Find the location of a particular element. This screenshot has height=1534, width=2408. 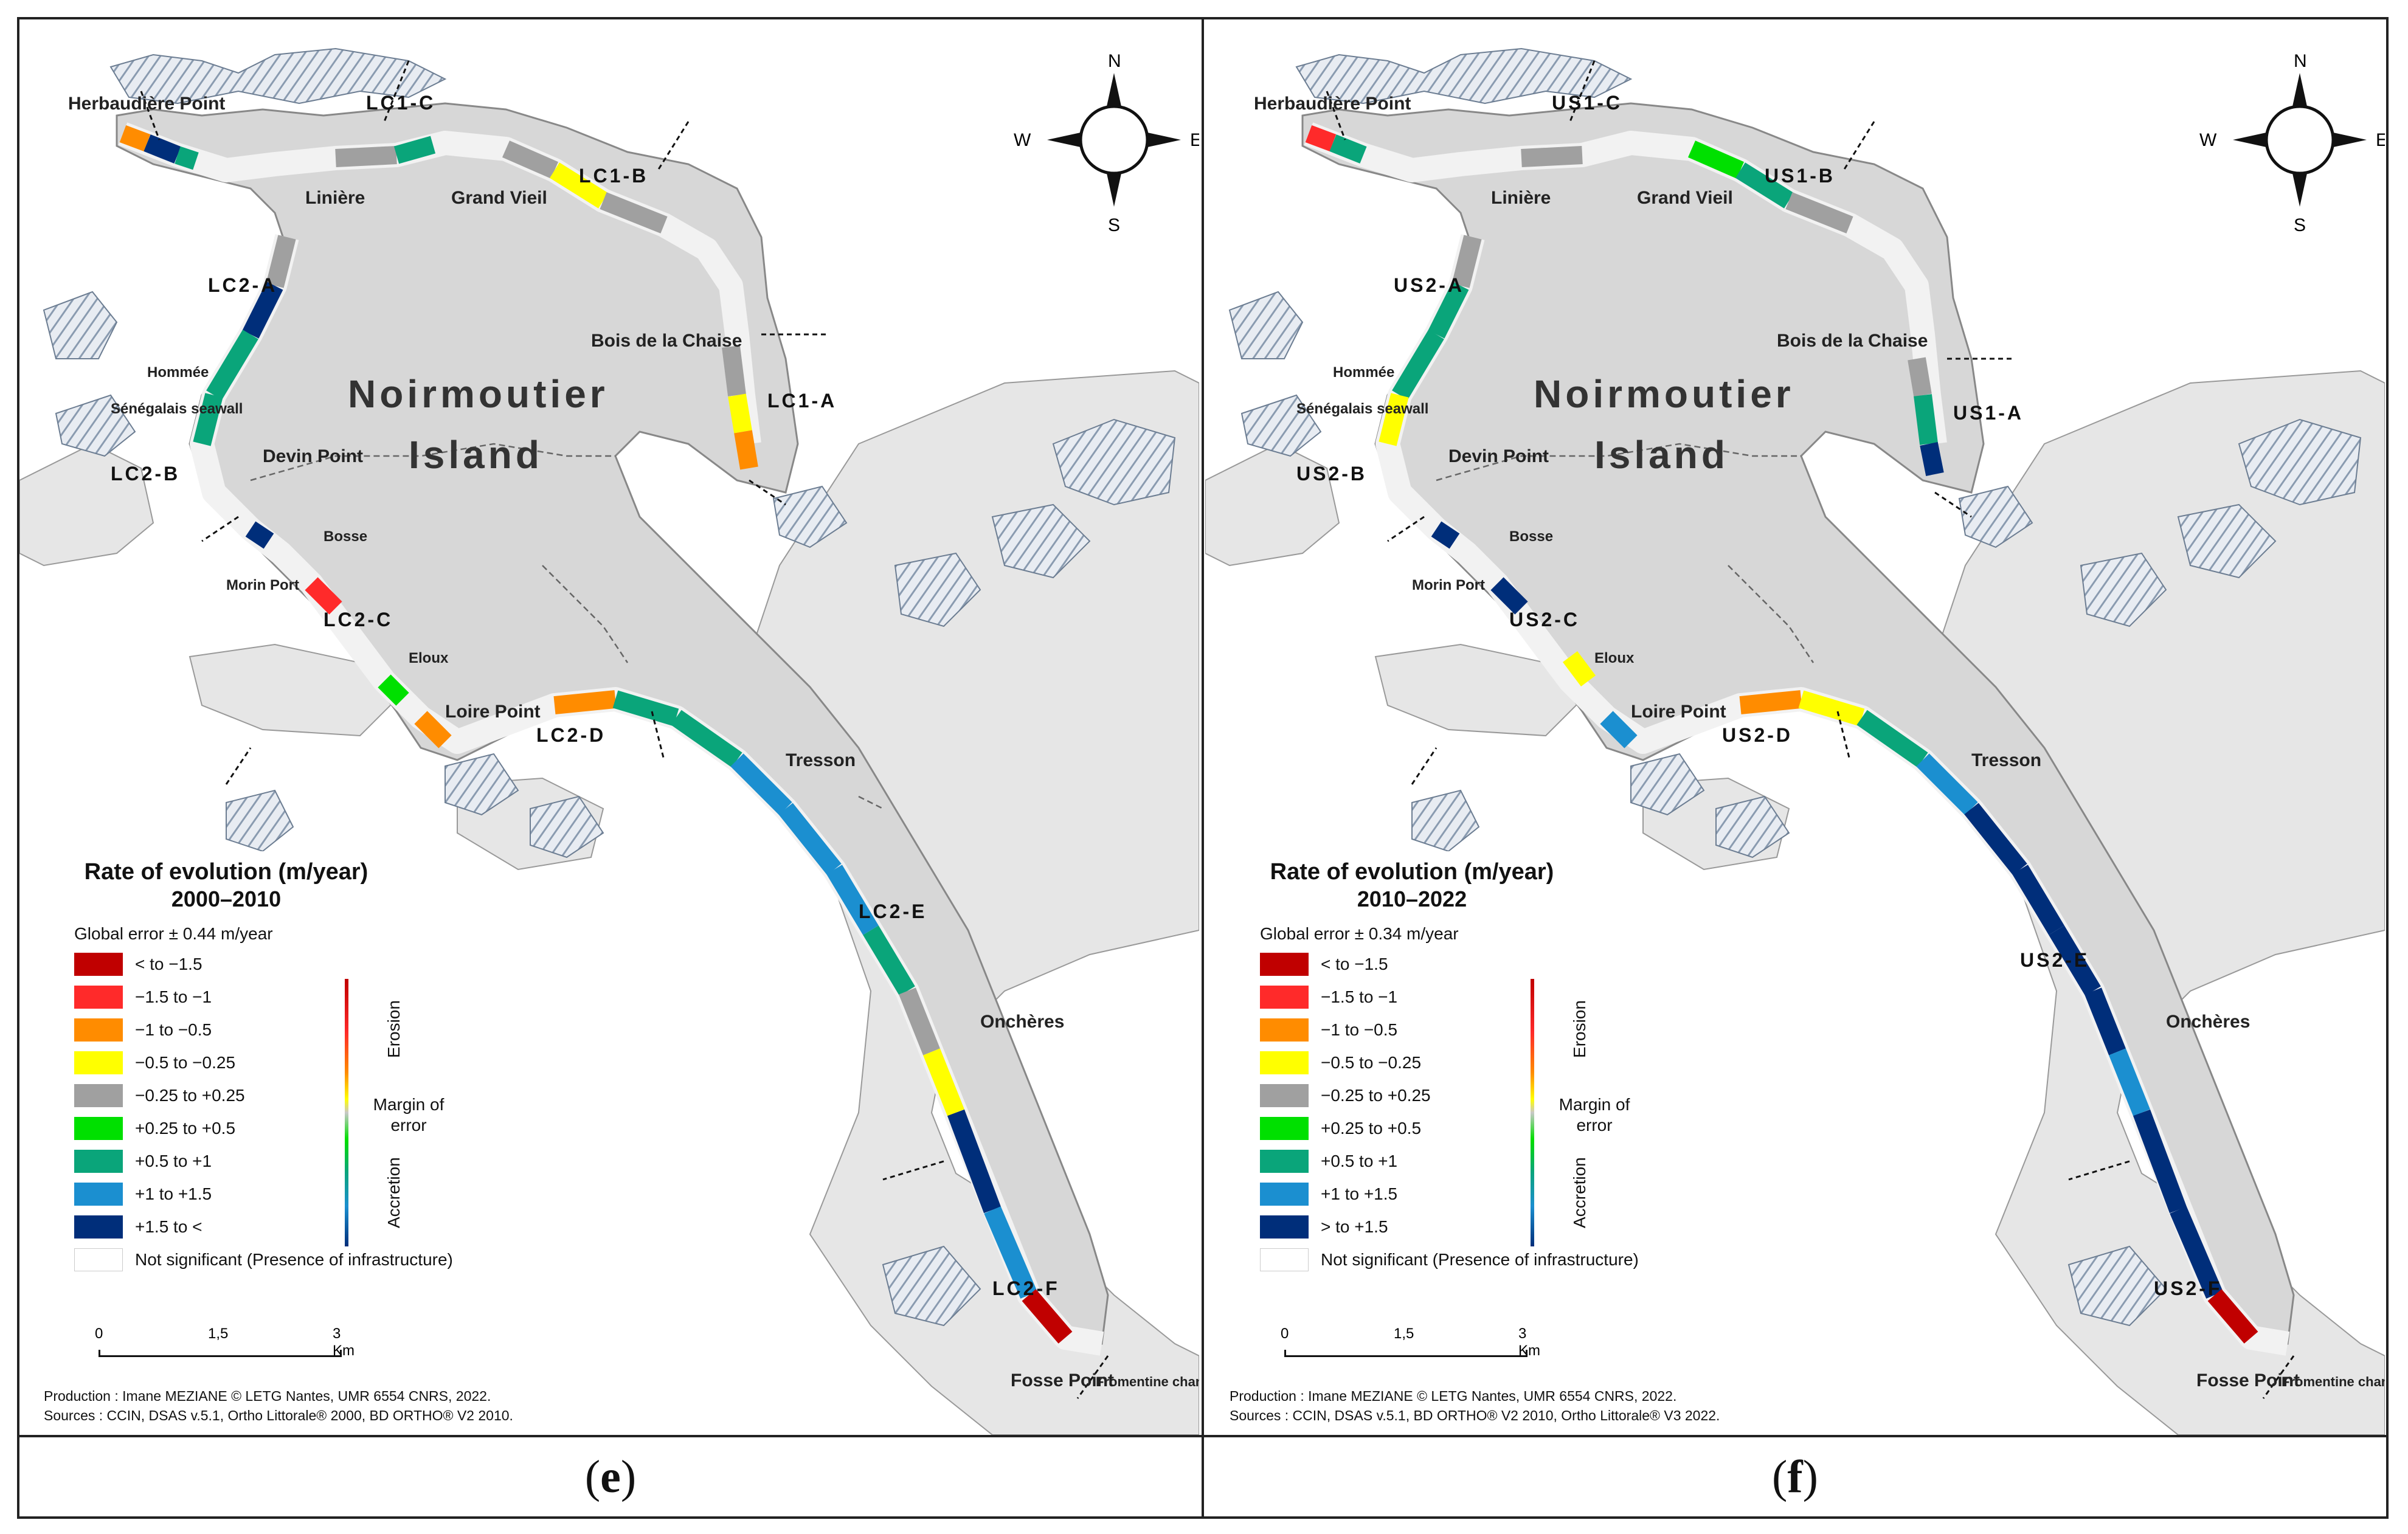

segment-lc1-b: LC1-B is located at coordinates (613, 176).